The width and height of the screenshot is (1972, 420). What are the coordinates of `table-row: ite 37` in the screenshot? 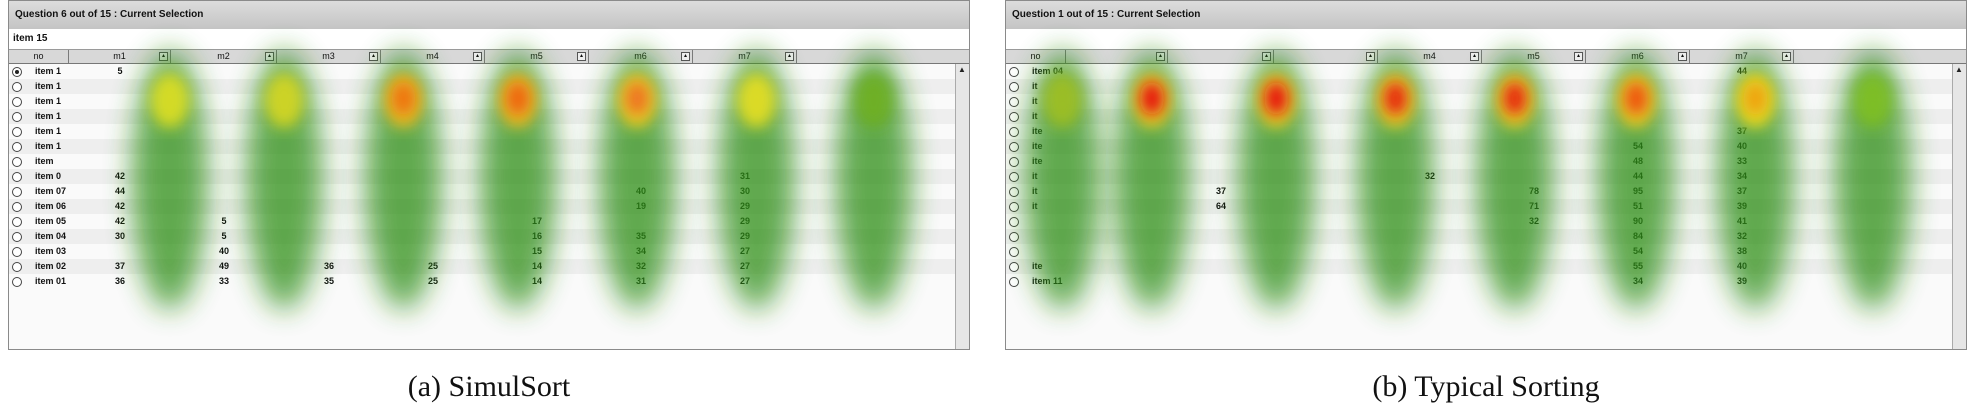 It's located at (1479, 131).